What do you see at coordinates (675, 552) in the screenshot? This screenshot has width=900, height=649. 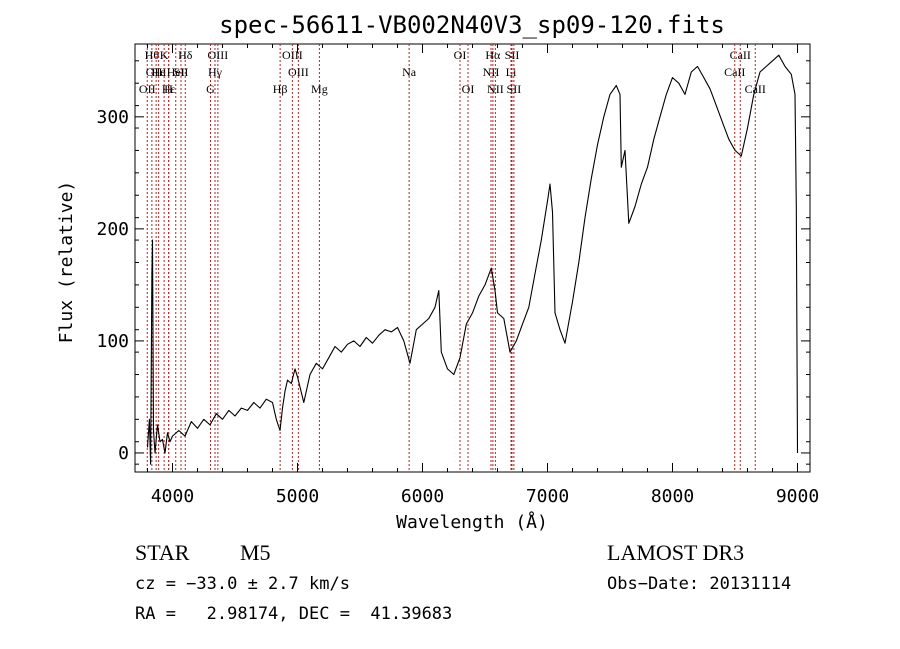 I see `survey-name: LAMOST DR3` at bounding box center [675, 552].